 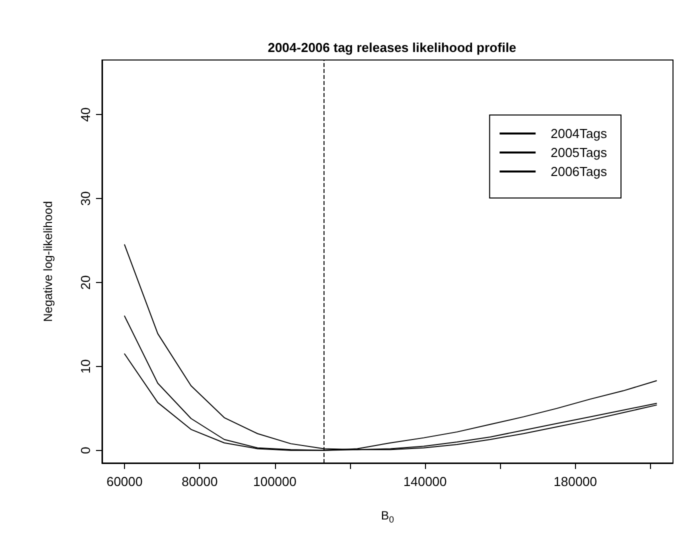 I want to click on chart-title: 2004-2006 tag releases likelihood profile, so click(x=392, y=47).